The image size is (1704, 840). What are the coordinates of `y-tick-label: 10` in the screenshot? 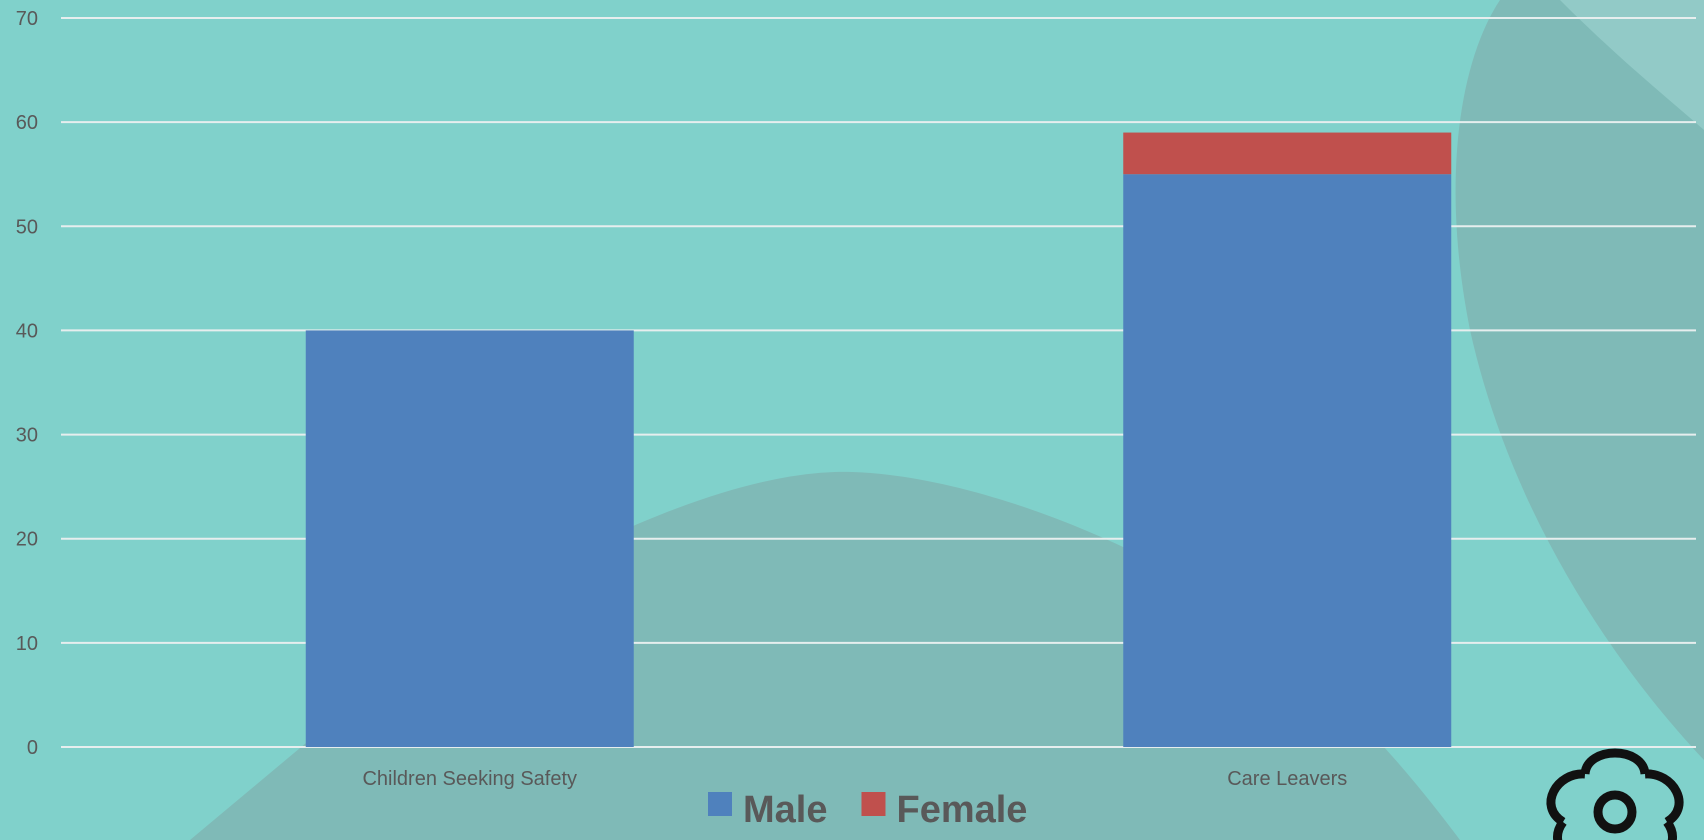 It's located at (27, 644).